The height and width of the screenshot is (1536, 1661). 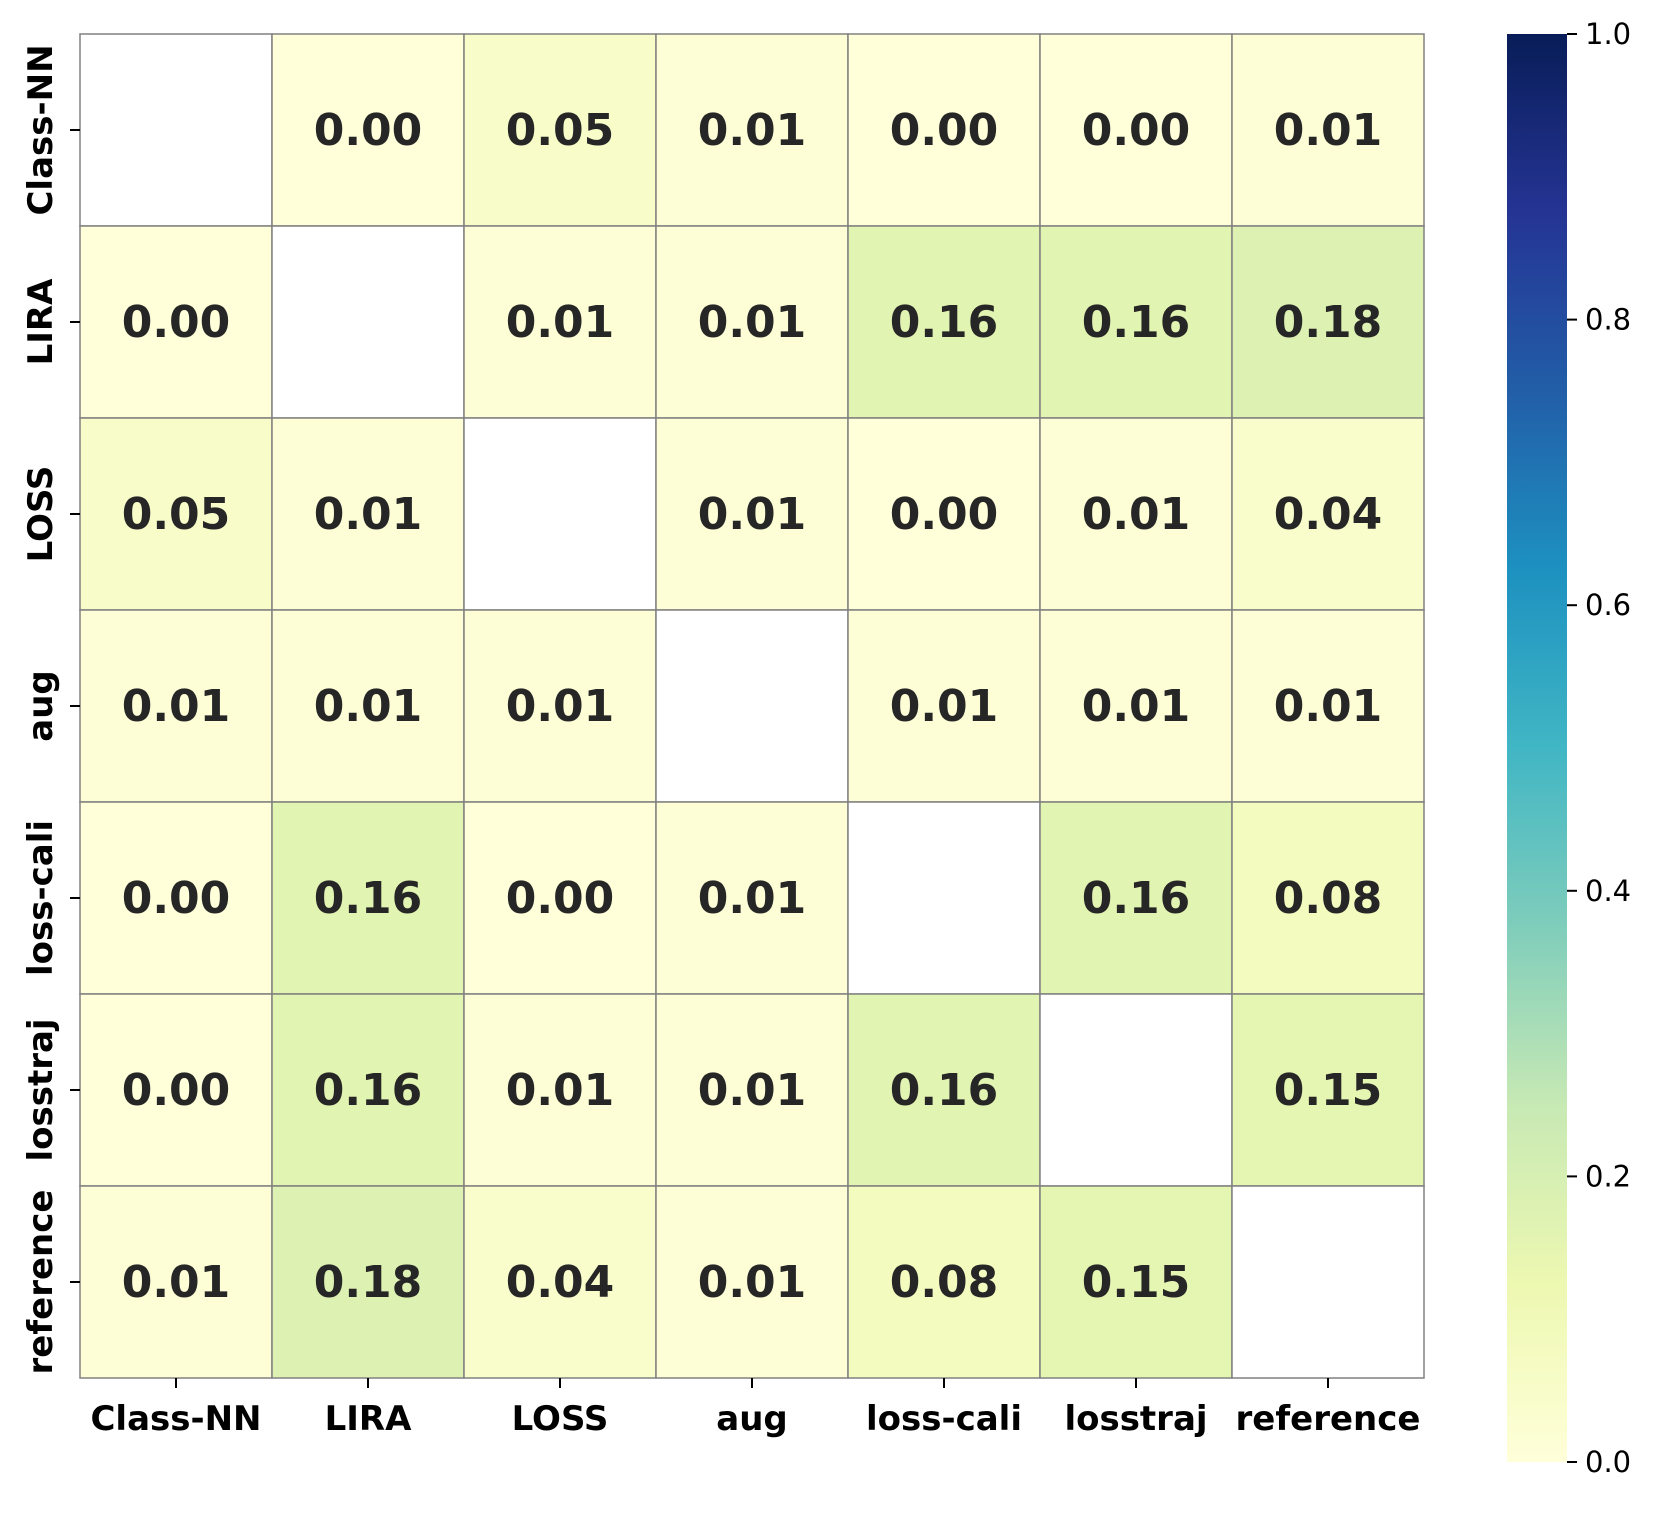 I want to click on colorbar-tick-label: 0.2, so click(x=1608, y=1176).